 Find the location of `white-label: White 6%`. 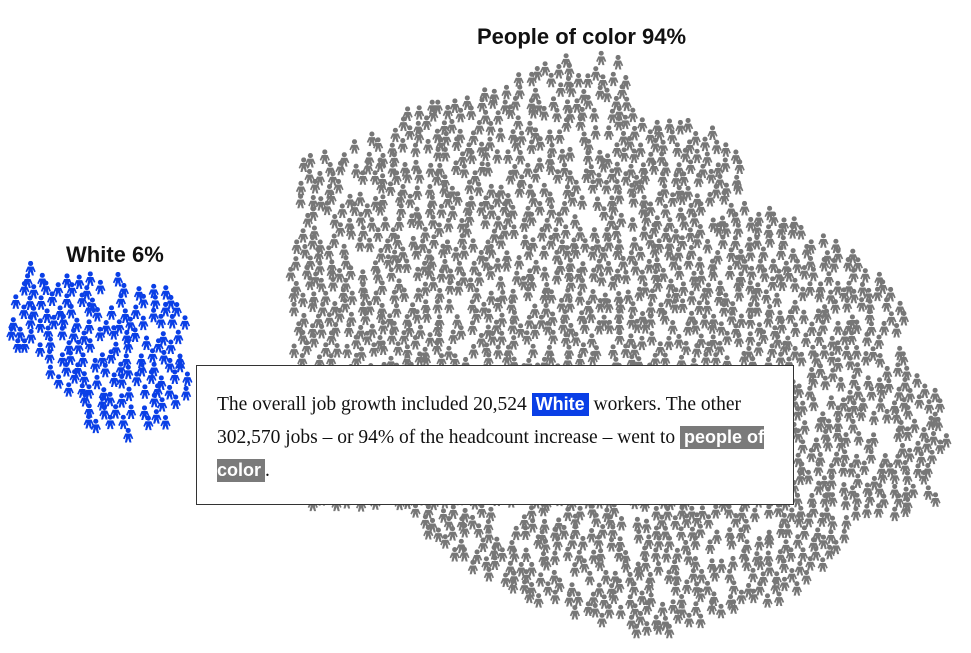

white-label: White 6% is located at coordinates (115, 254).